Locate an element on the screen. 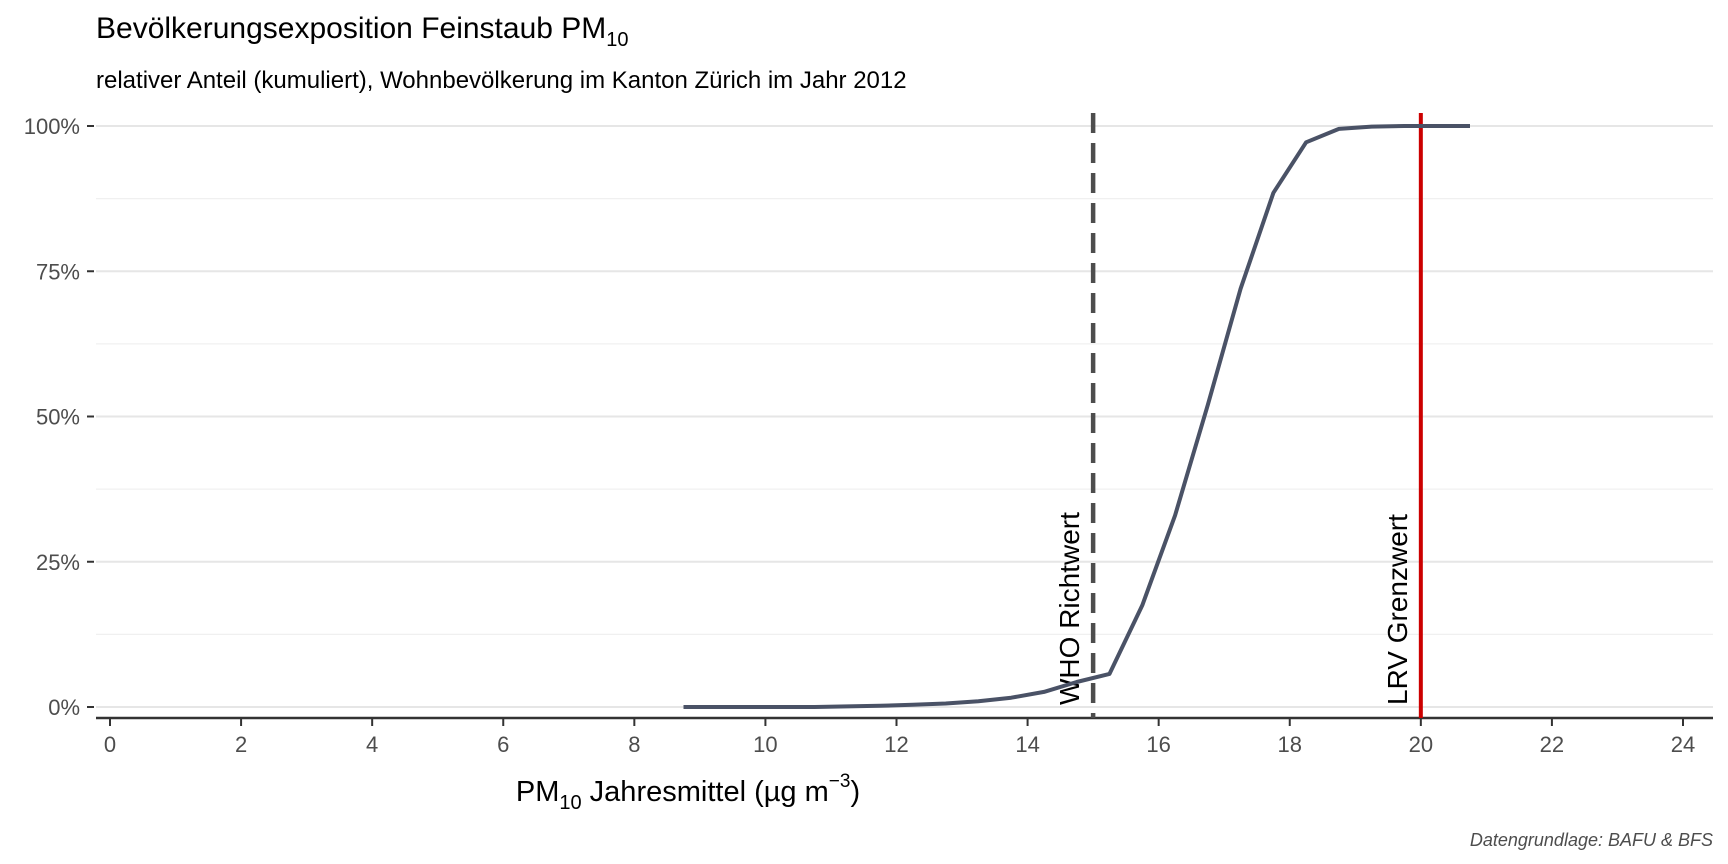  y-tick-label: 50% is located at coordinates (58, 417).